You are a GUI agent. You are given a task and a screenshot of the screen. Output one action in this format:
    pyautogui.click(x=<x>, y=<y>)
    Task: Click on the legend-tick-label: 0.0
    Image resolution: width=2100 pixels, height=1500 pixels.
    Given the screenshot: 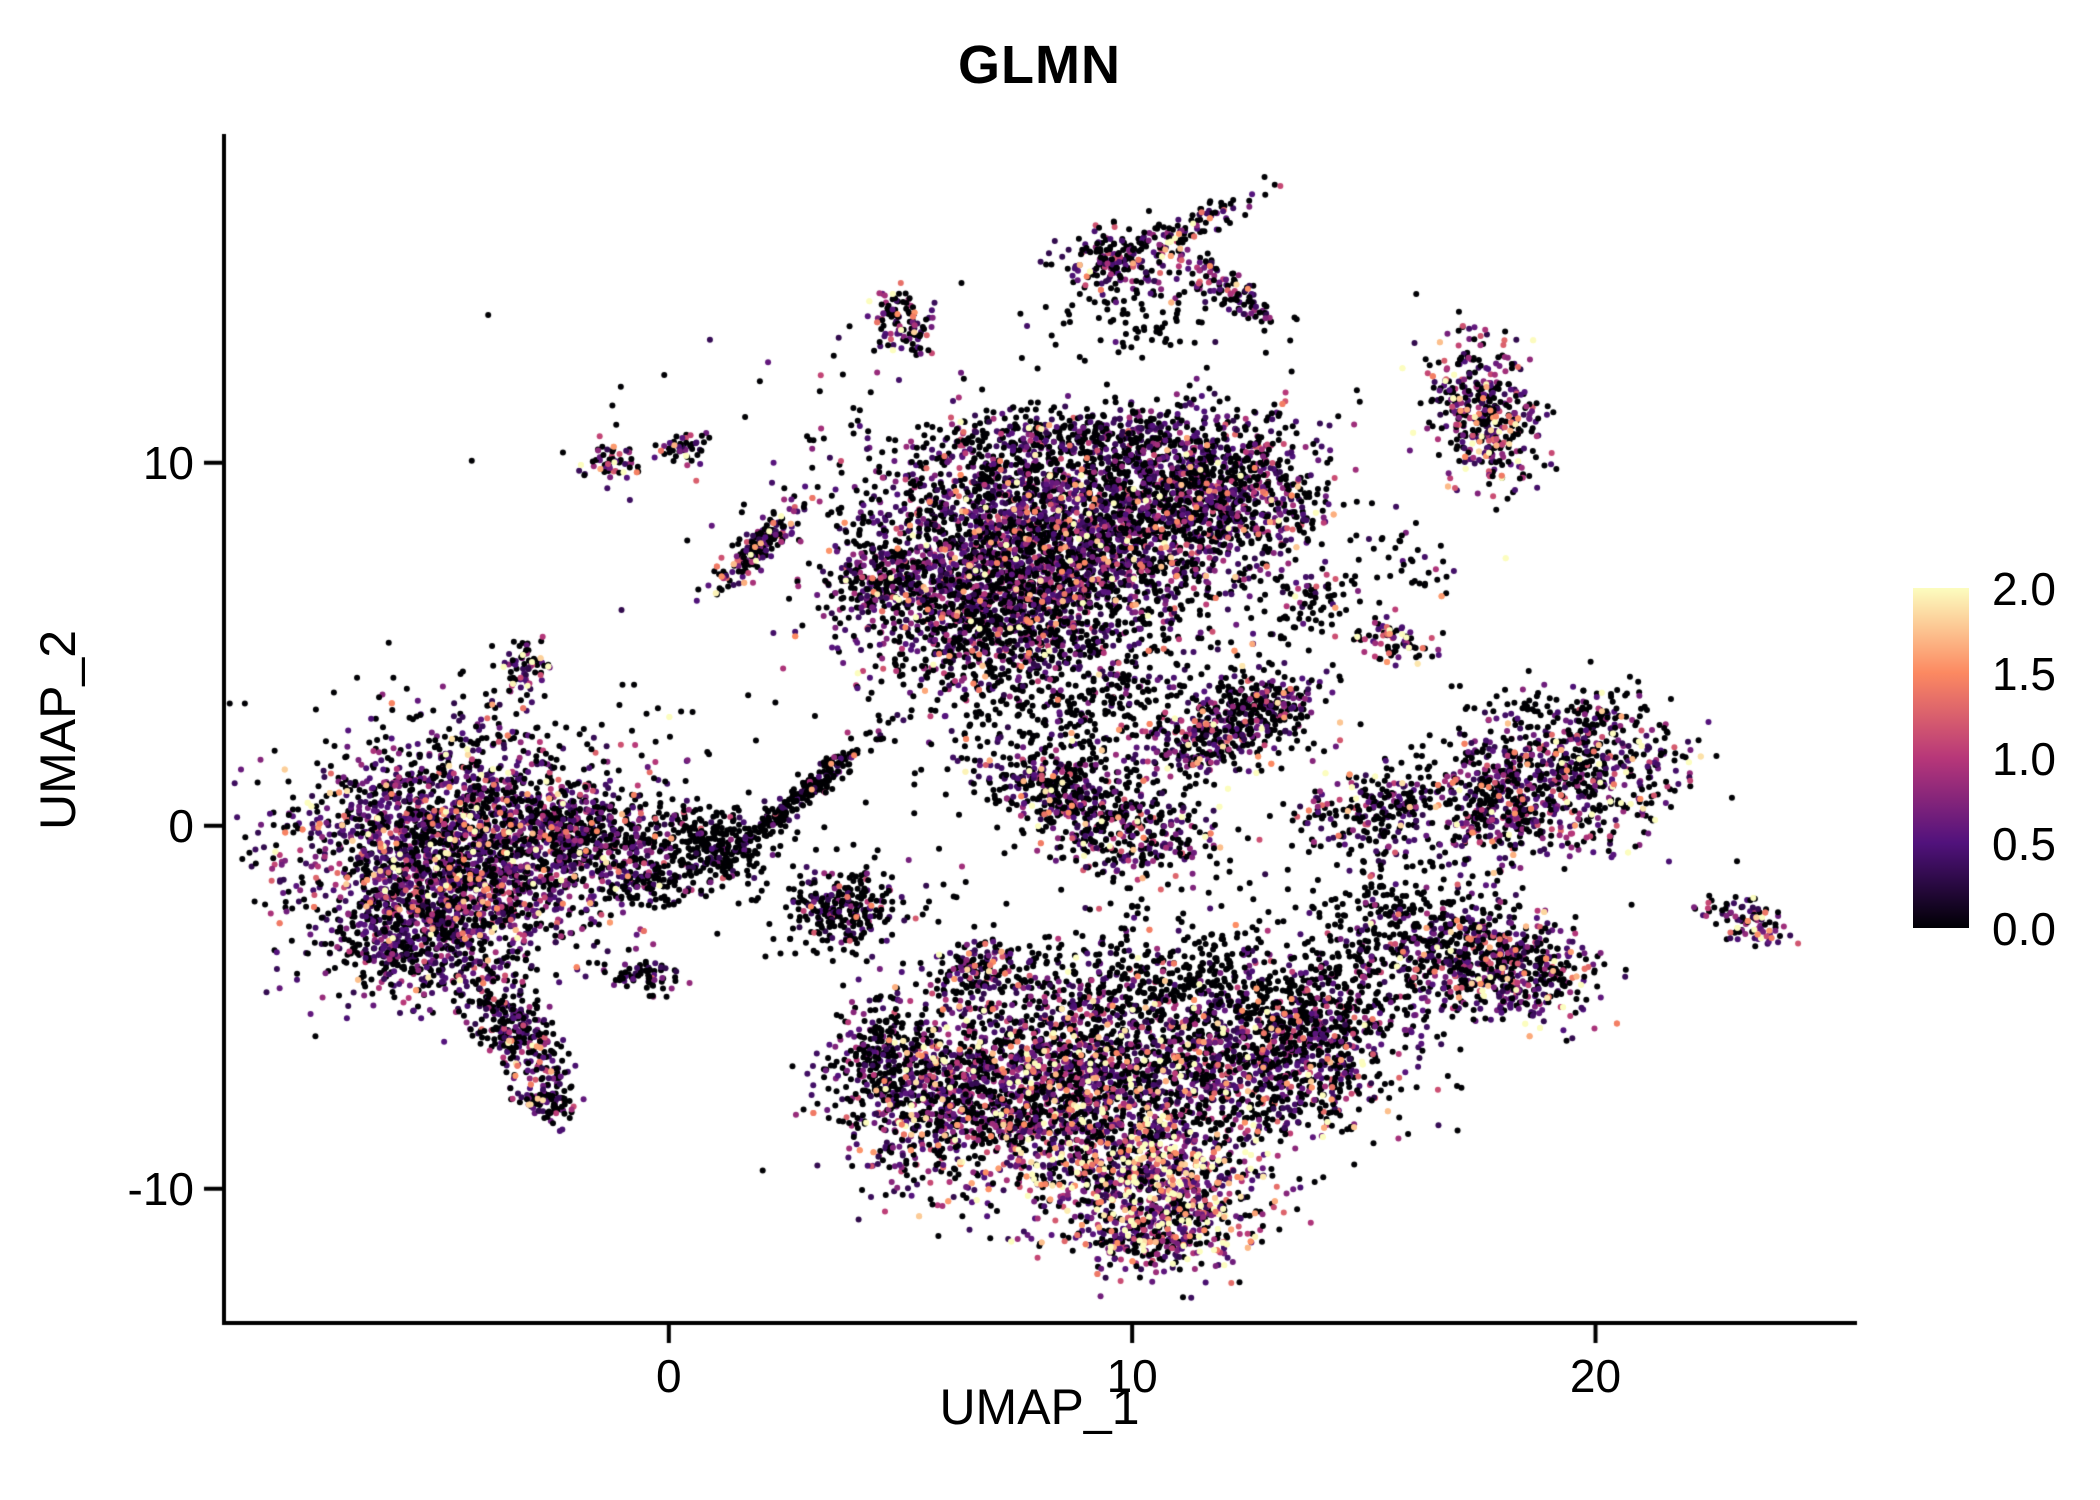 What is the action you would take?
    pyautogui.click(x=2024, y=929)
    